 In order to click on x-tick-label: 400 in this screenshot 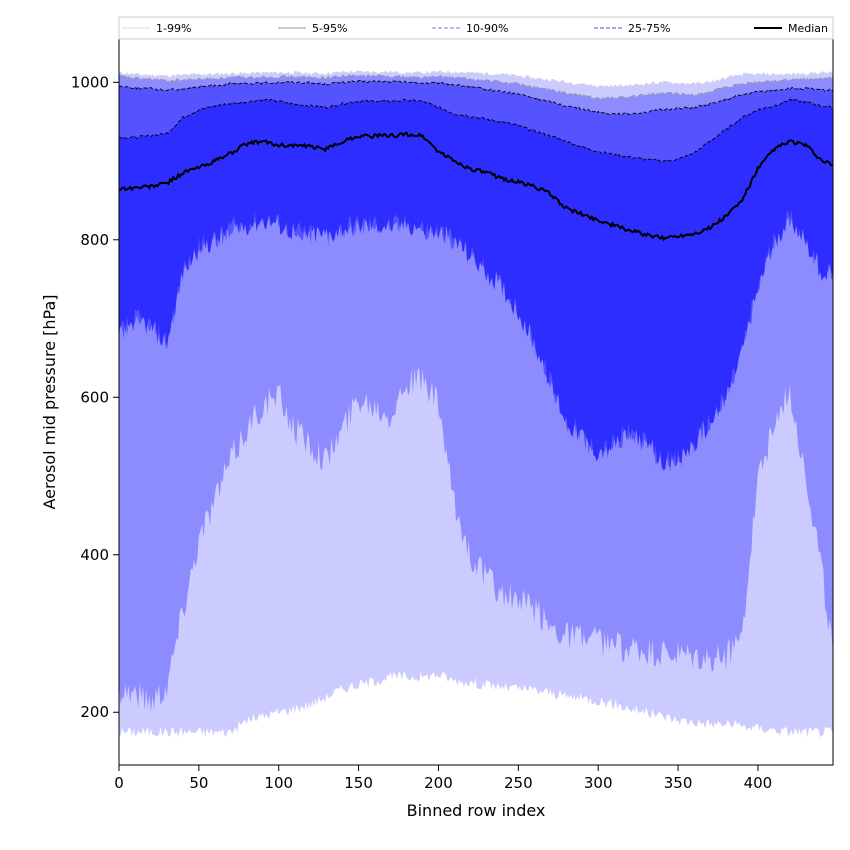, I will do `click(758, 783)`.